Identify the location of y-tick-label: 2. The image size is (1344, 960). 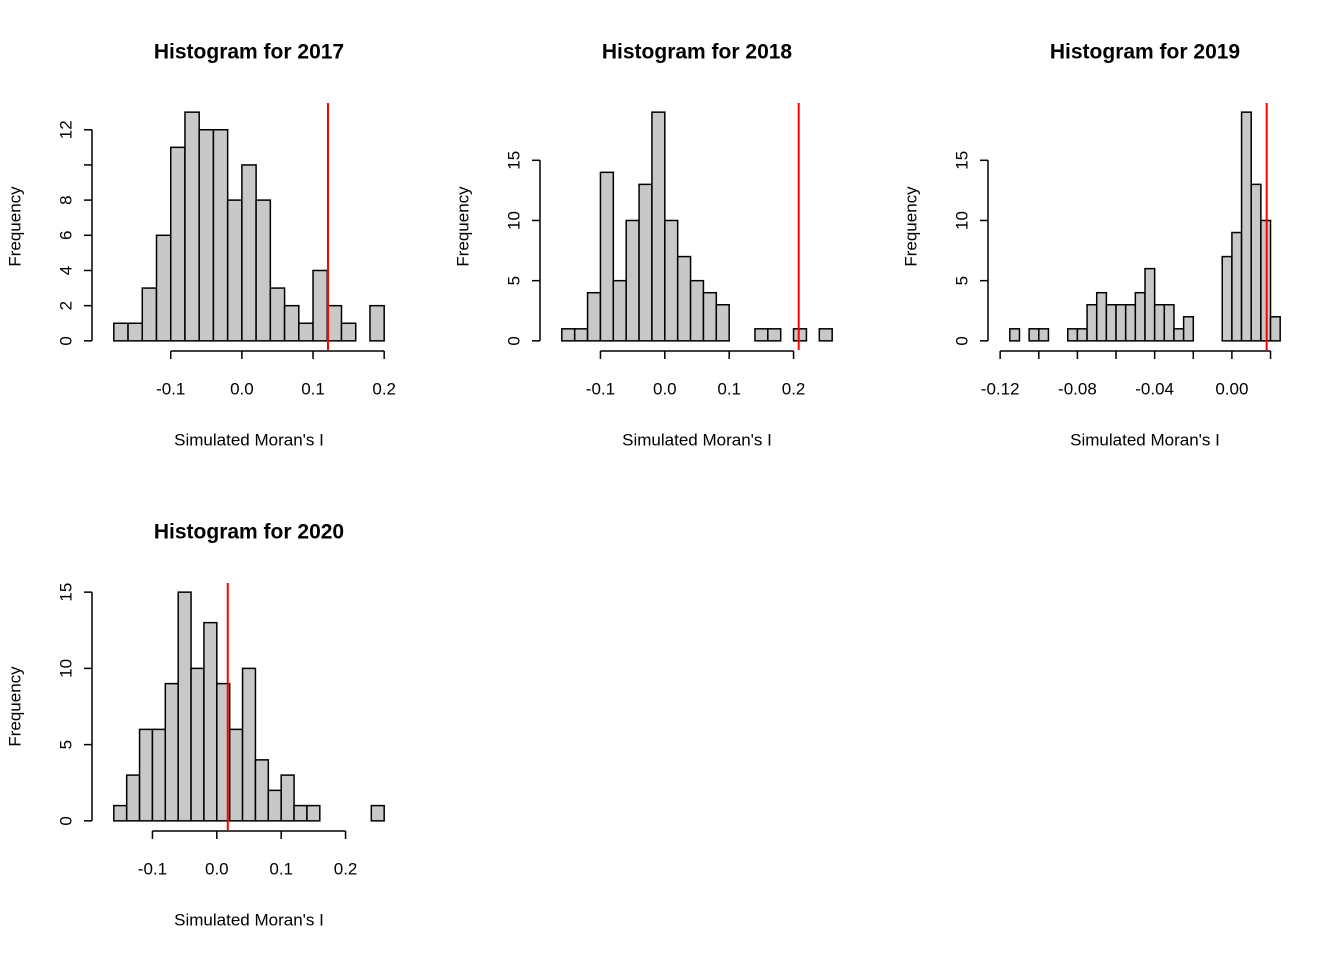
(65, 305).